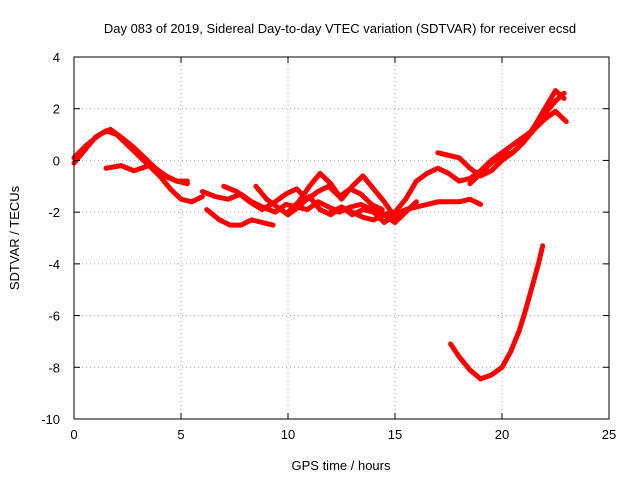  Describe the element at coordinates (54, 367) in the screenshot. I see `y-tick-label: -8` at that location.